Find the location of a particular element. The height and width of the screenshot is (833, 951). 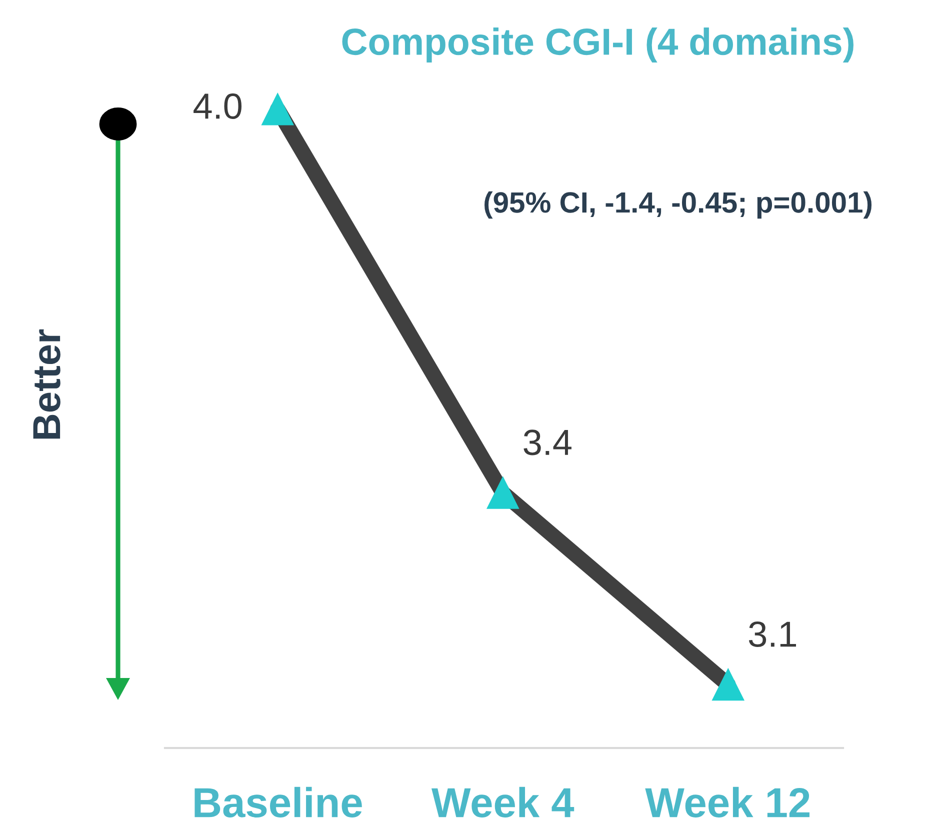

annotation: (95% CI, -1.4, -0.45; p=0.001) is located at coordinates (678, 205).